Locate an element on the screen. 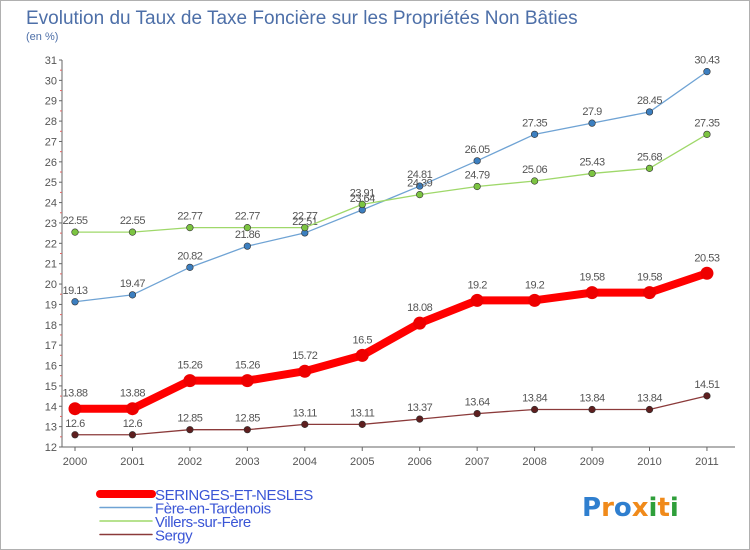  data-label: 18.08 is located at coordinates (419, 308).